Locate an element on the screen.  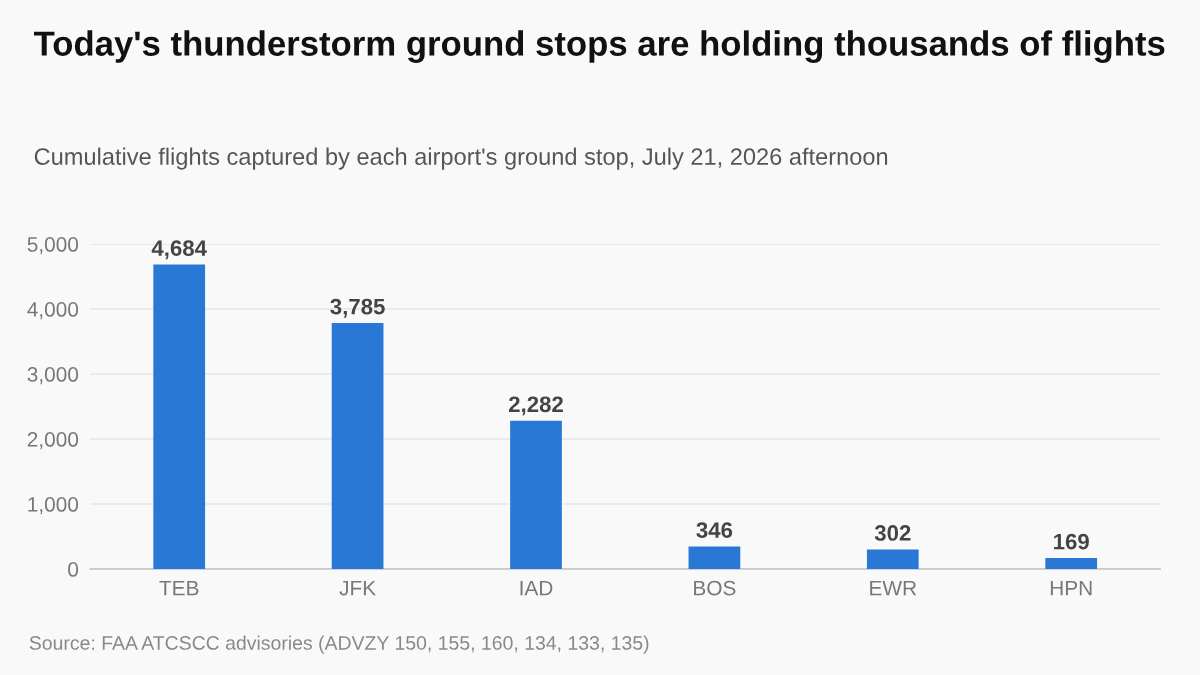
data-label: 346 is located at coordinates (714, 530).